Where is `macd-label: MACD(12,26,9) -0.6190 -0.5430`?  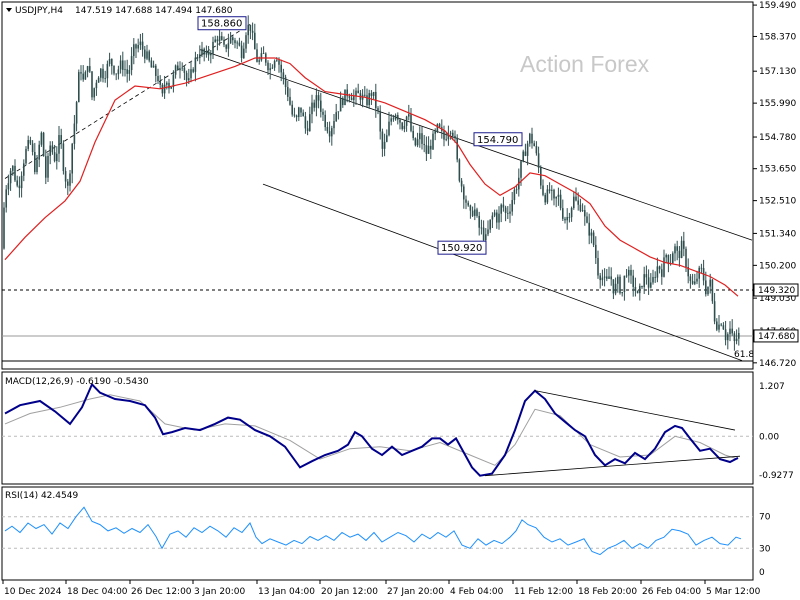 macd-label: MACD(12,26,9) -0.6190 -0.5430 is located at coordinates (77, 382).